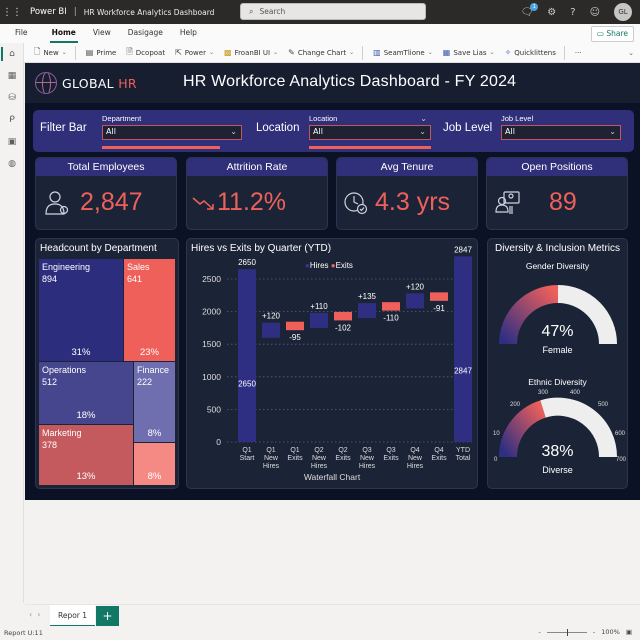  I want to click on save-as-button: ▦ Save Lias ⌄, so click(469, 52).